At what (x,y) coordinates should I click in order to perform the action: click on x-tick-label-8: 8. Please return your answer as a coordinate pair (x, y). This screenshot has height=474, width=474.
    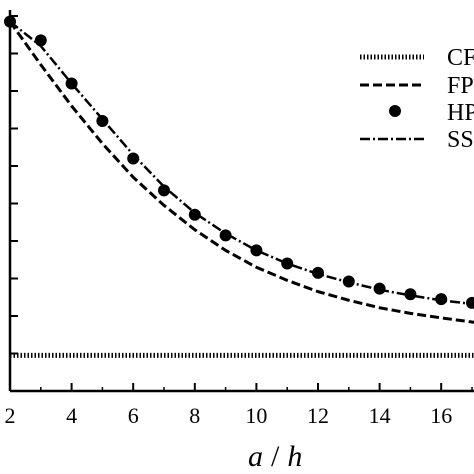
    Looking at the image, I should click on (194, 415).